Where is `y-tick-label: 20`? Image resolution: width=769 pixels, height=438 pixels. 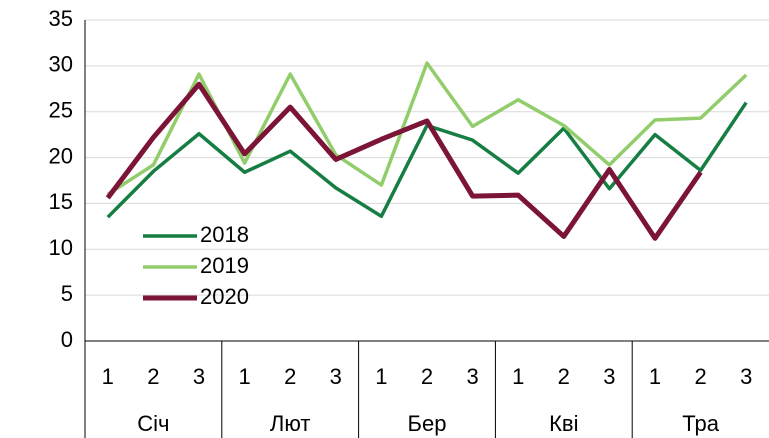 y-tick-label: 20 is located at coordinates (61, 155).